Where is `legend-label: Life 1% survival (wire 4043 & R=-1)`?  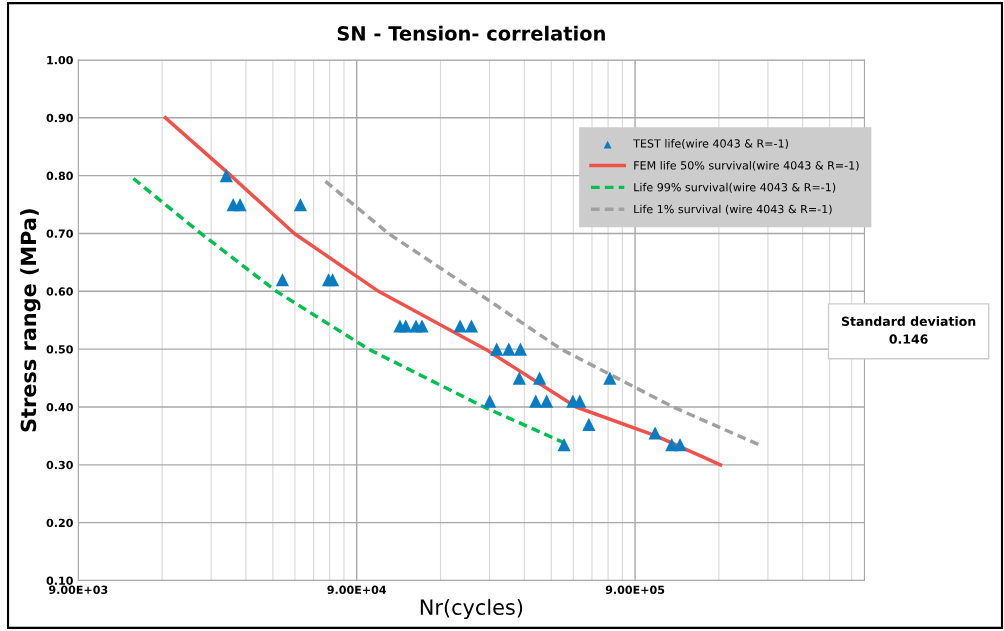 legend-label: Life 1% survival (wire 4043 & R=-1) is located at coordinates (733, 209).